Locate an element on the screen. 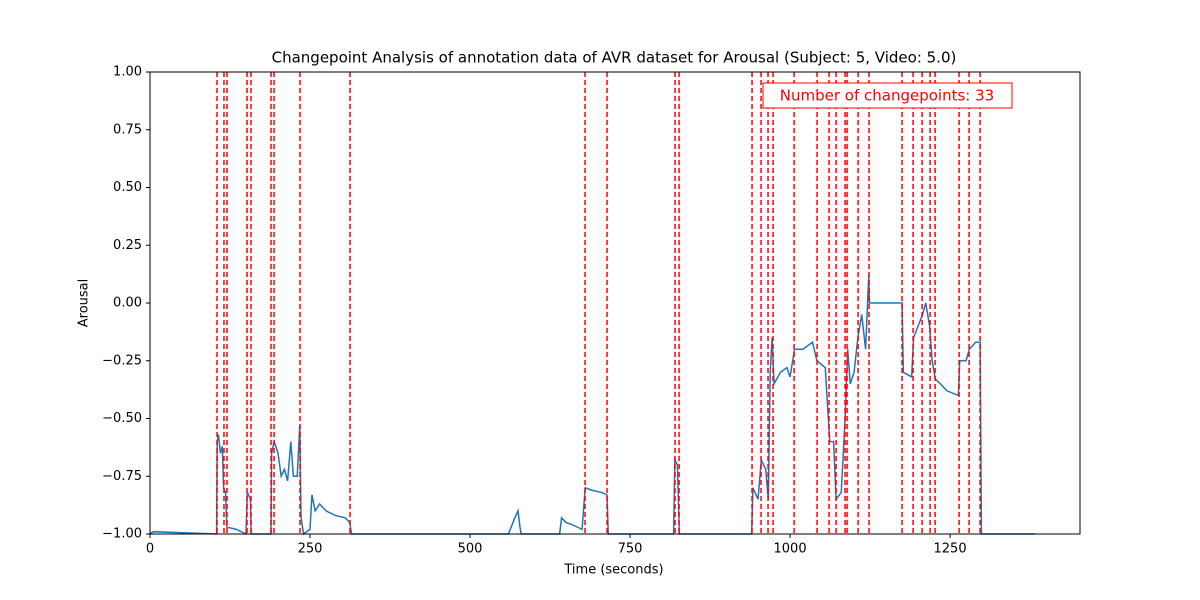  y-tick-label: 0.50 is located at coordinates (127, 187).